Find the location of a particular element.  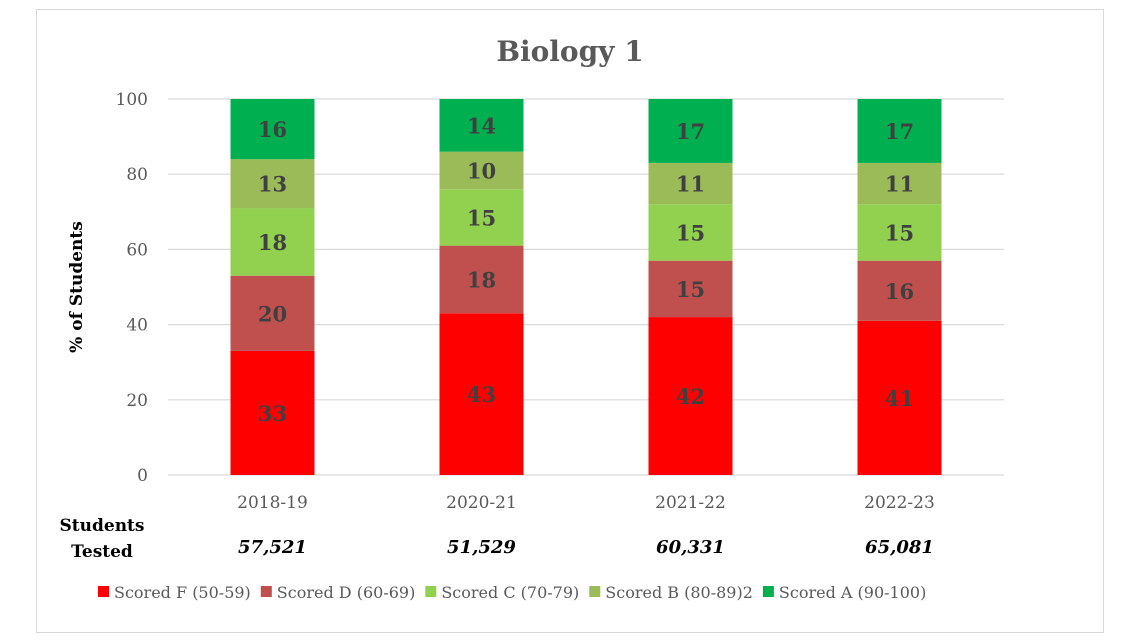

x-tick-label: 2022-23 is located at coordinates (899, 503).